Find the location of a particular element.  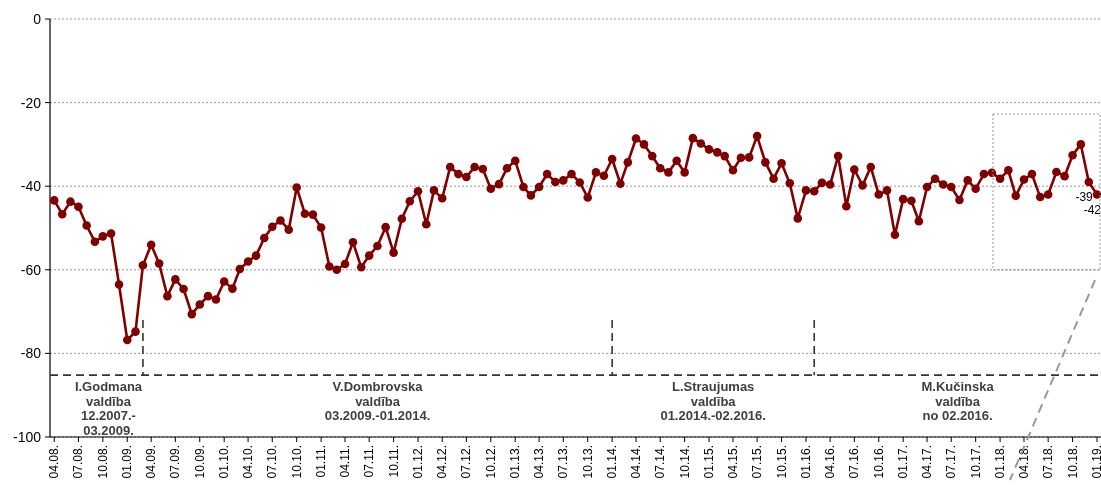

x-tick-label: 10.12. is located at coordinates (490, 462).